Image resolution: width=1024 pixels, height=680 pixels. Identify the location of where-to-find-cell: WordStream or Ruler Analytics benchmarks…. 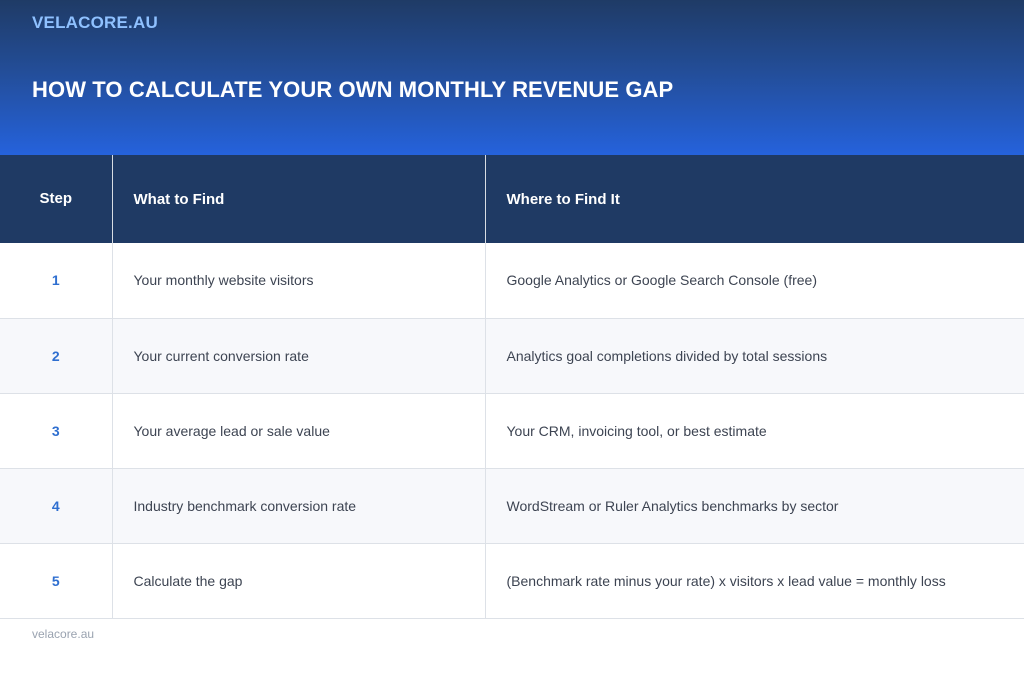
(754, 505).